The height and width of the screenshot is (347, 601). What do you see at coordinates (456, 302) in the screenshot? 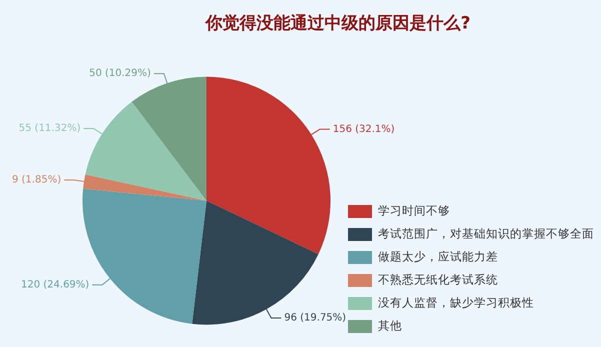
I see `legend-label: 没有人监督，缺少学习积极性` at bounding box center [456, 302].